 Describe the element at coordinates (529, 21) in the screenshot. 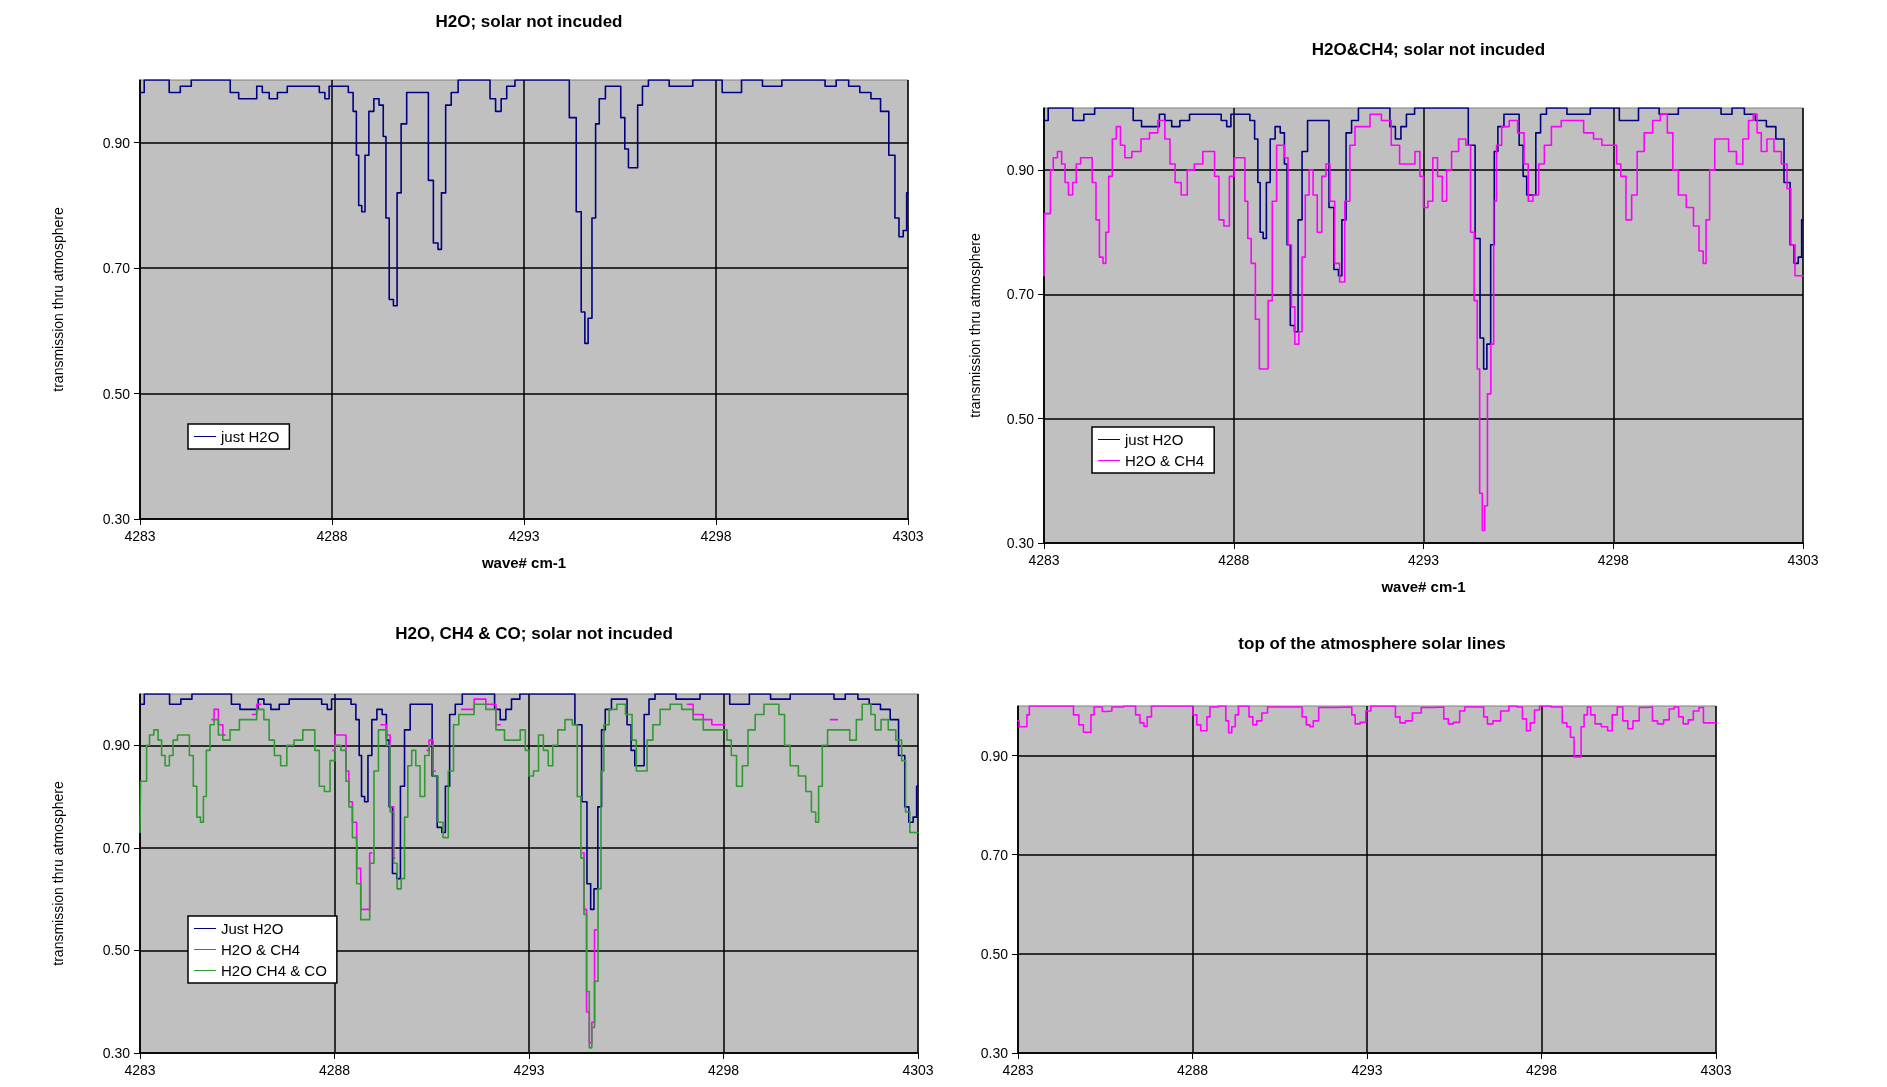

I see `chart-title: H2O; solar not incuded` at that location.